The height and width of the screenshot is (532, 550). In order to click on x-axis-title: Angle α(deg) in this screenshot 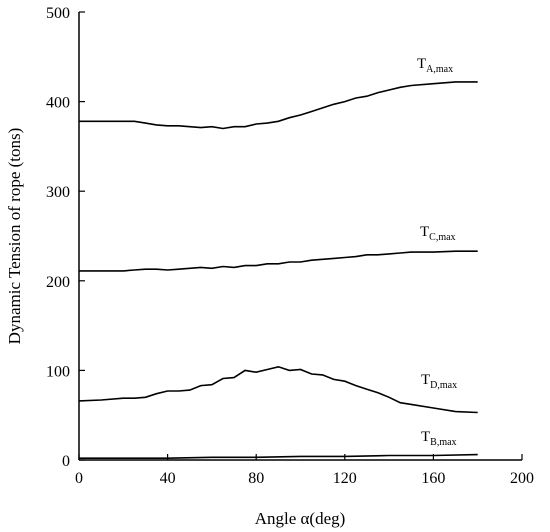, I will do `click(300, 518)`.